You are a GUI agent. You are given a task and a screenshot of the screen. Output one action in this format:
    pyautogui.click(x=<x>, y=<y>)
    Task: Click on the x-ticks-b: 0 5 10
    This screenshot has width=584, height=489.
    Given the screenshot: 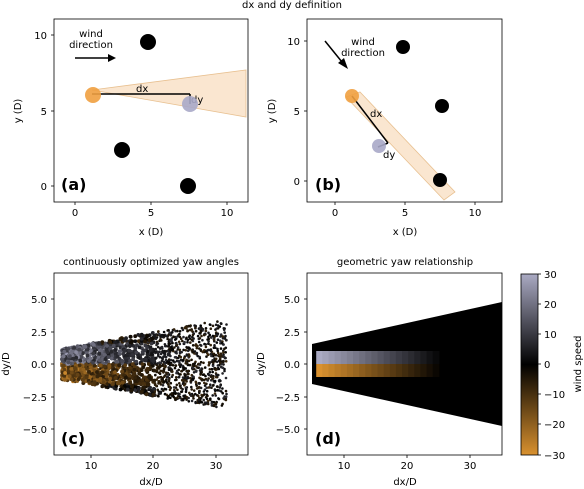 What is the action you would take?
    pyautogui.click(x=406, y=210)
    